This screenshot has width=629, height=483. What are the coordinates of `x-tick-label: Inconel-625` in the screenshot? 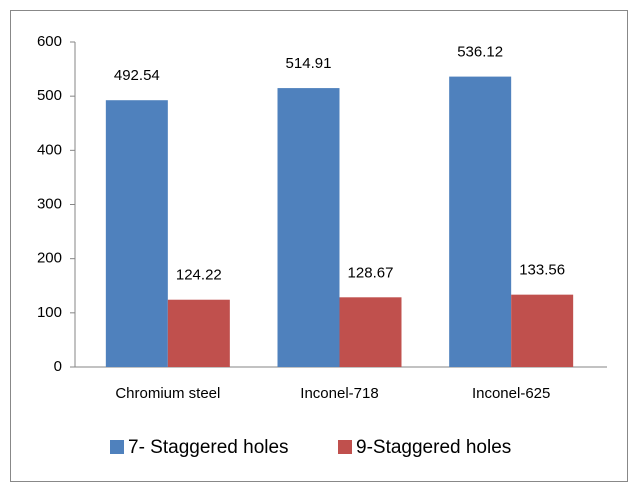 It's located at (511, 393).